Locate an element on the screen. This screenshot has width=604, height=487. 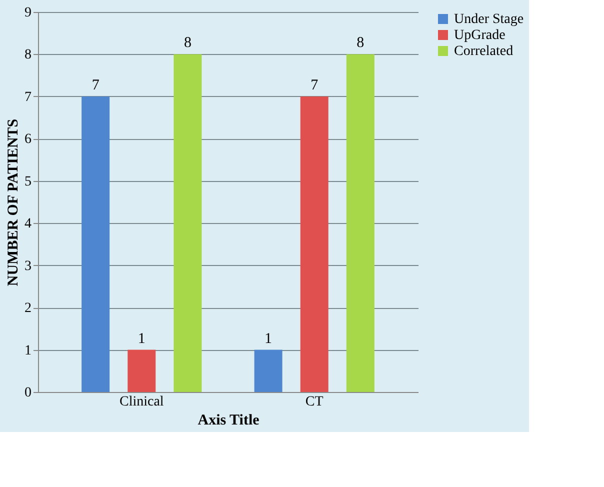
legend-label: Correlated is located at coordinates (484, 51).